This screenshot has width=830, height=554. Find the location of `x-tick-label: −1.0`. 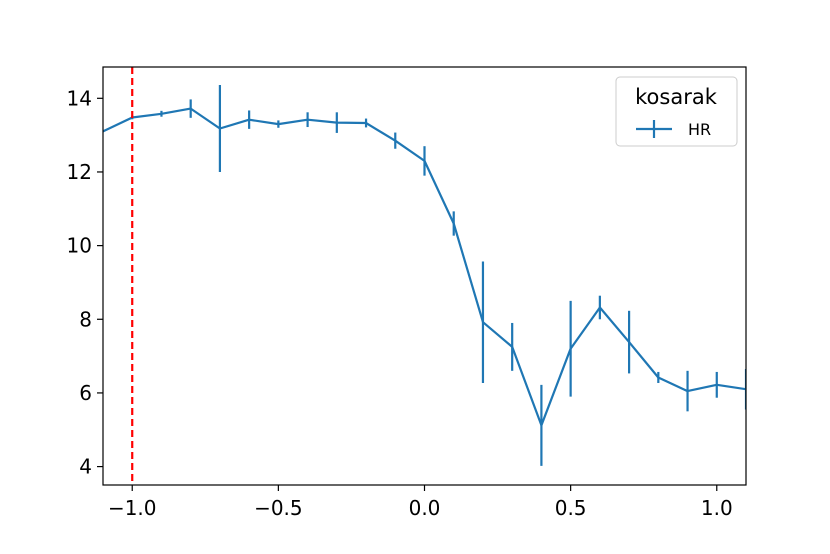

x-tick-label: −1.0 is located at coordinates (132, 508).